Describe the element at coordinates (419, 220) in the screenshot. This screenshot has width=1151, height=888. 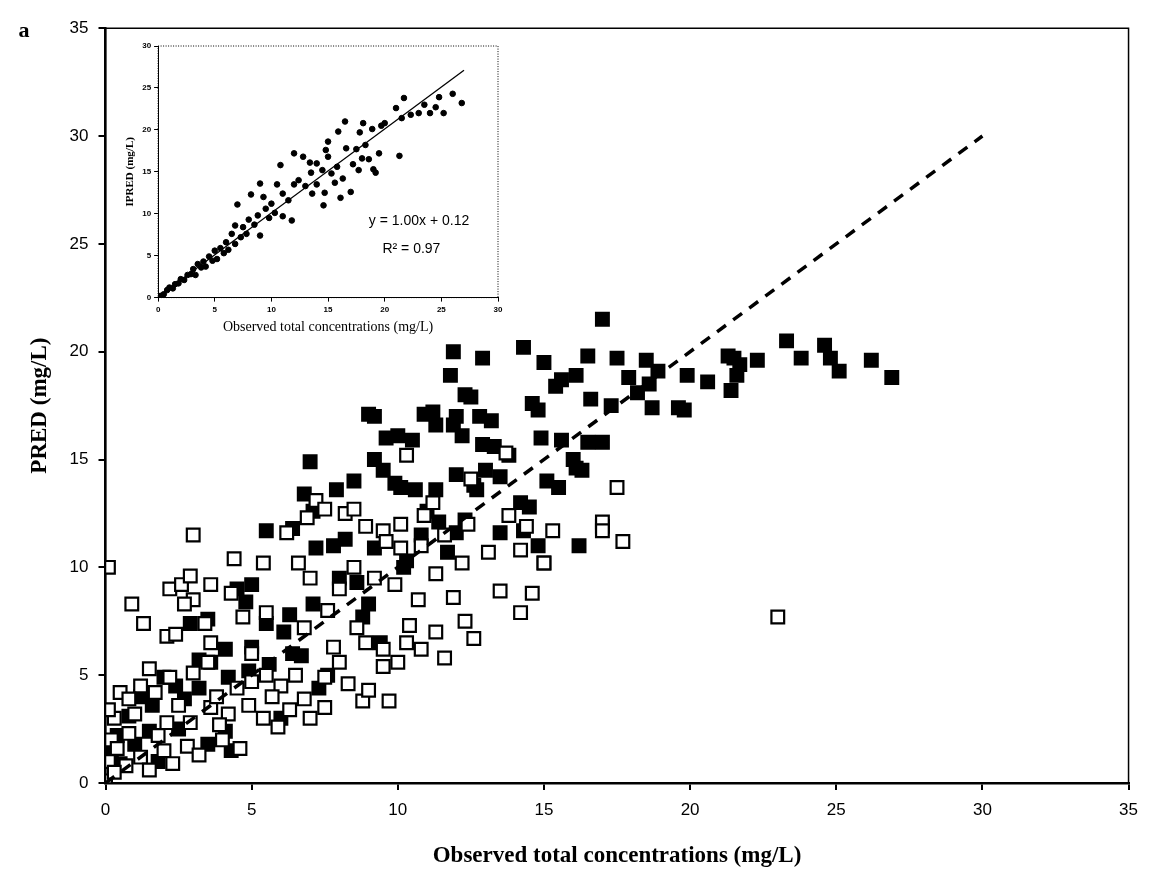
I see `annotation: y = 1.00x + 0.12` at that location.